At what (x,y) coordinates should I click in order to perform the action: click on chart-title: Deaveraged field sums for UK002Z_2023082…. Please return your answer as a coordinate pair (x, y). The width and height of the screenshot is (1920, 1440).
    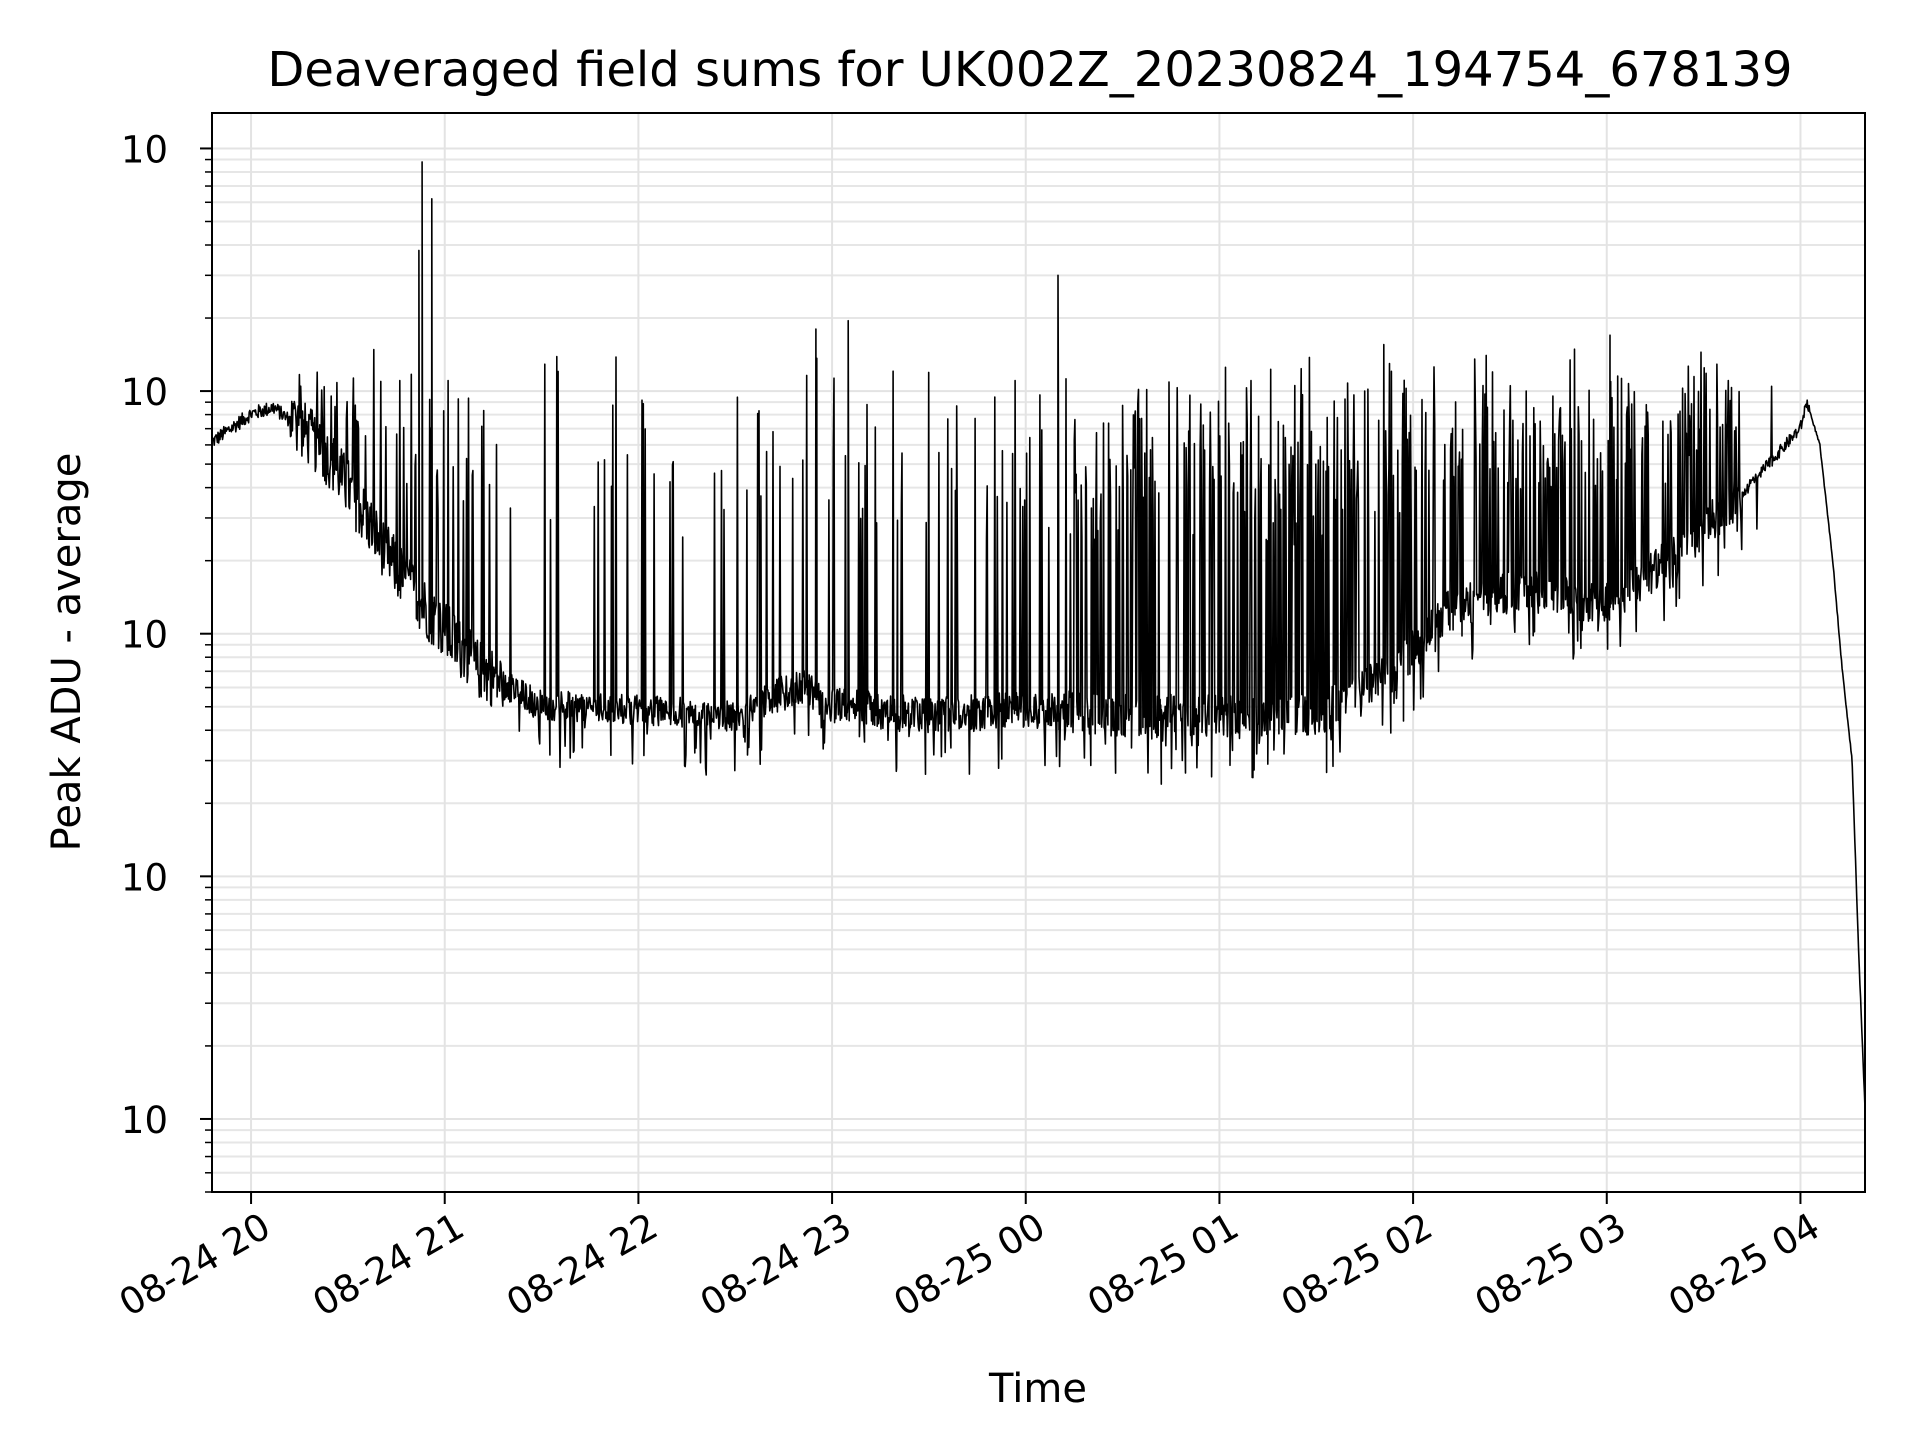
    Looking at the image, I should click on (1029, 70).